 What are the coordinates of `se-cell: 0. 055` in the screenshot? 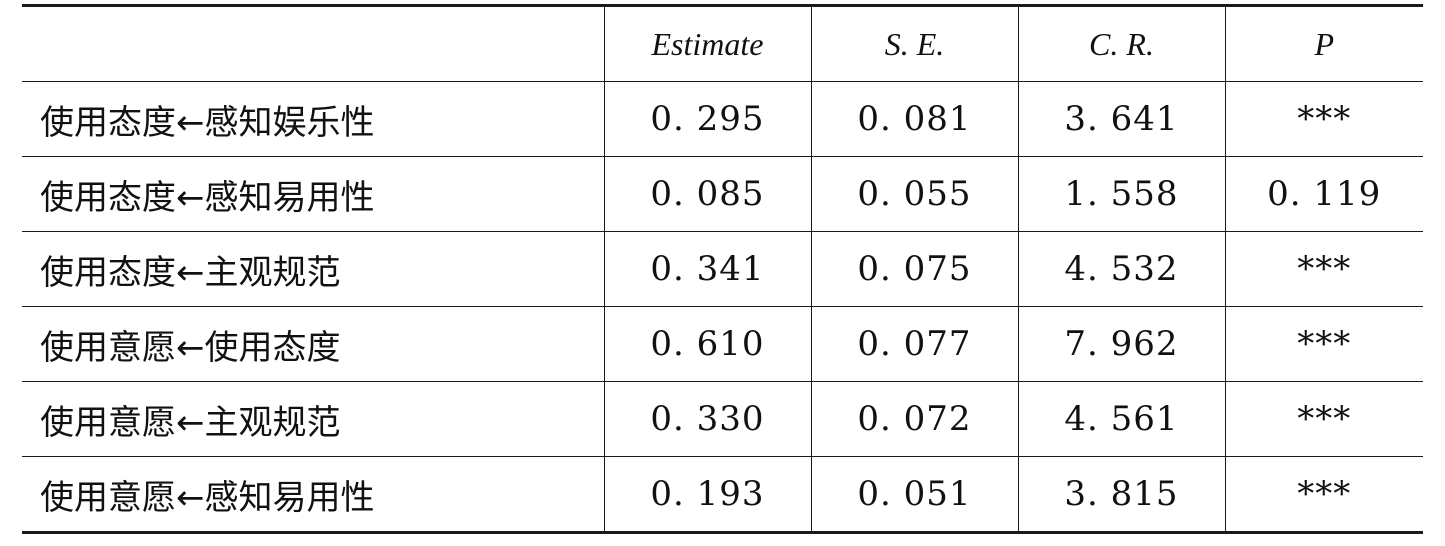 It's located at (914, 194).